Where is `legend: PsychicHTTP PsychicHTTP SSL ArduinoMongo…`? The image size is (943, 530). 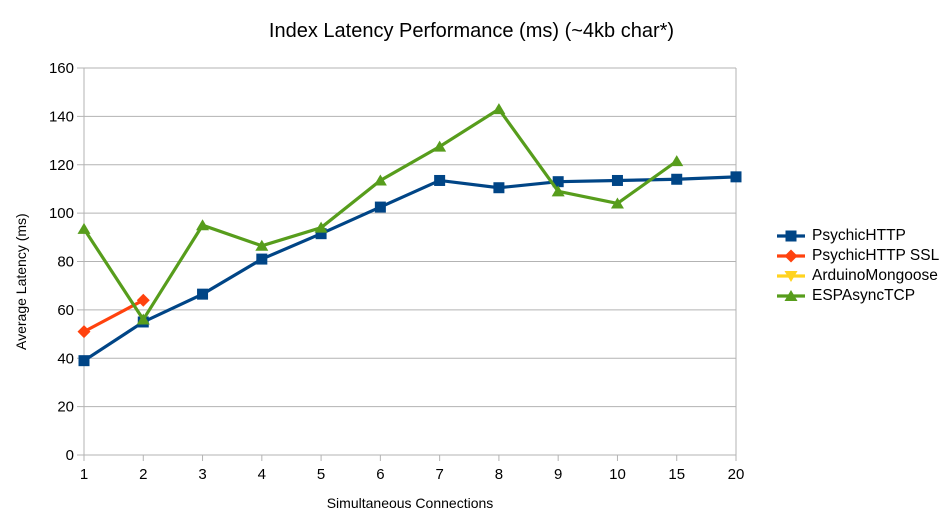
legend: PsychicHTTP PsychicHTTP SSL ArduinoMongo… is located at coordinates (858, 266).